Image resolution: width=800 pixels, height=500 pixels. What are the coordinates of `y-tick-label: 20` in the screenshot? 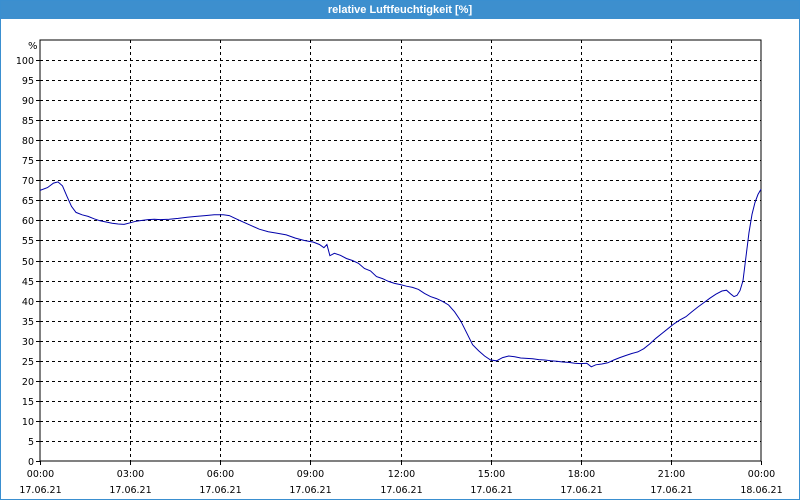 It's located at (28, 382).